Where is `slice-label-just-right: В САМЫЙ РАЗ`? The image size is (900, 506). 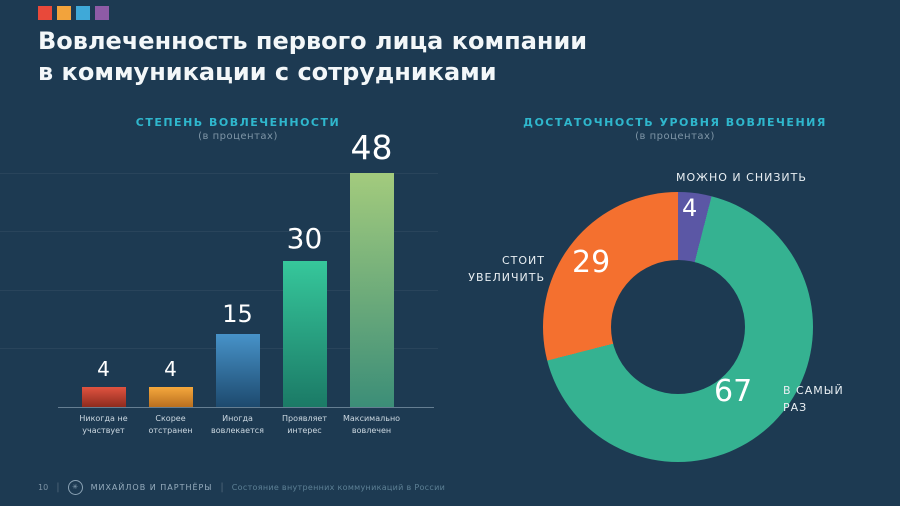
slice-label-just-right: В САМЫЙ РАЗ is located at coordinates (813, 399).